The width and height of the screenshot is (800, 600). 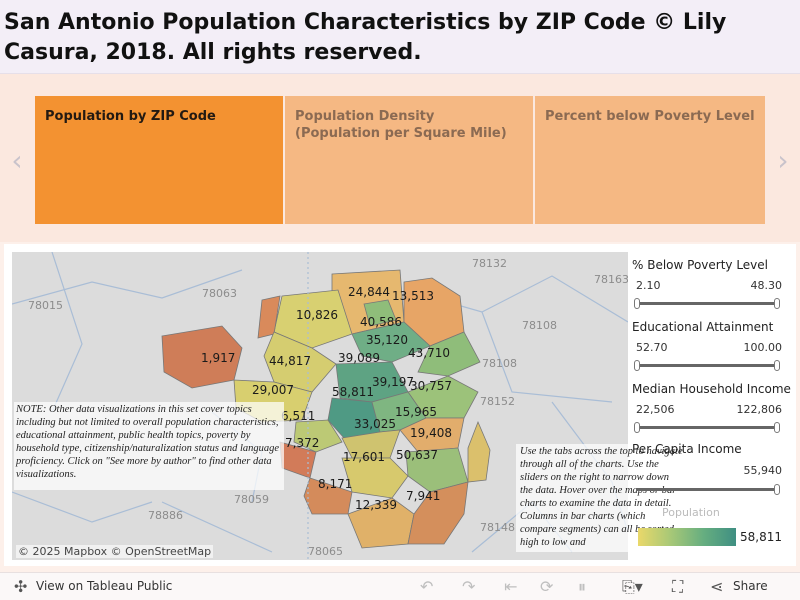 What do you see at coordinates (703, 327) in the screenshot?
I see `filter-title: Educational Attainment` at bounding box center [703, 327].